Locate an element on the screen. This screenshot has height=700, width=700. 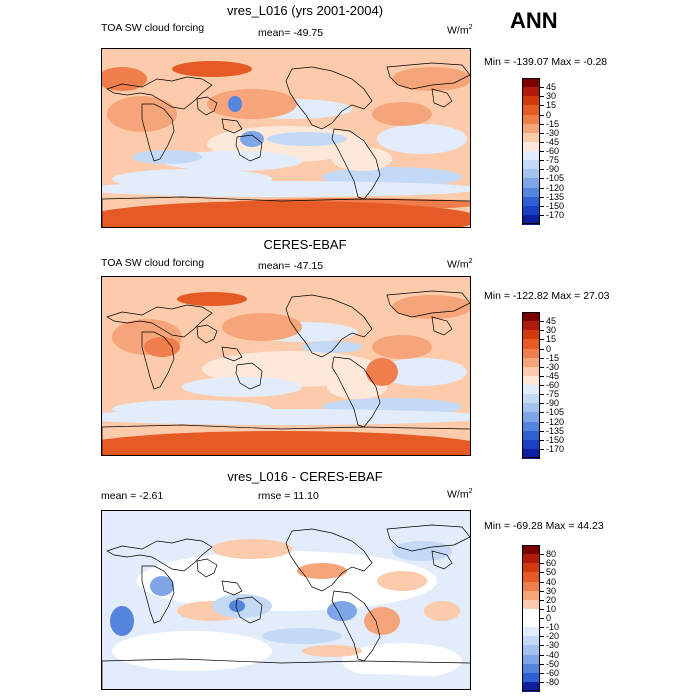
colorbar-tick-label: -120 is located at coordinates (555, 187).